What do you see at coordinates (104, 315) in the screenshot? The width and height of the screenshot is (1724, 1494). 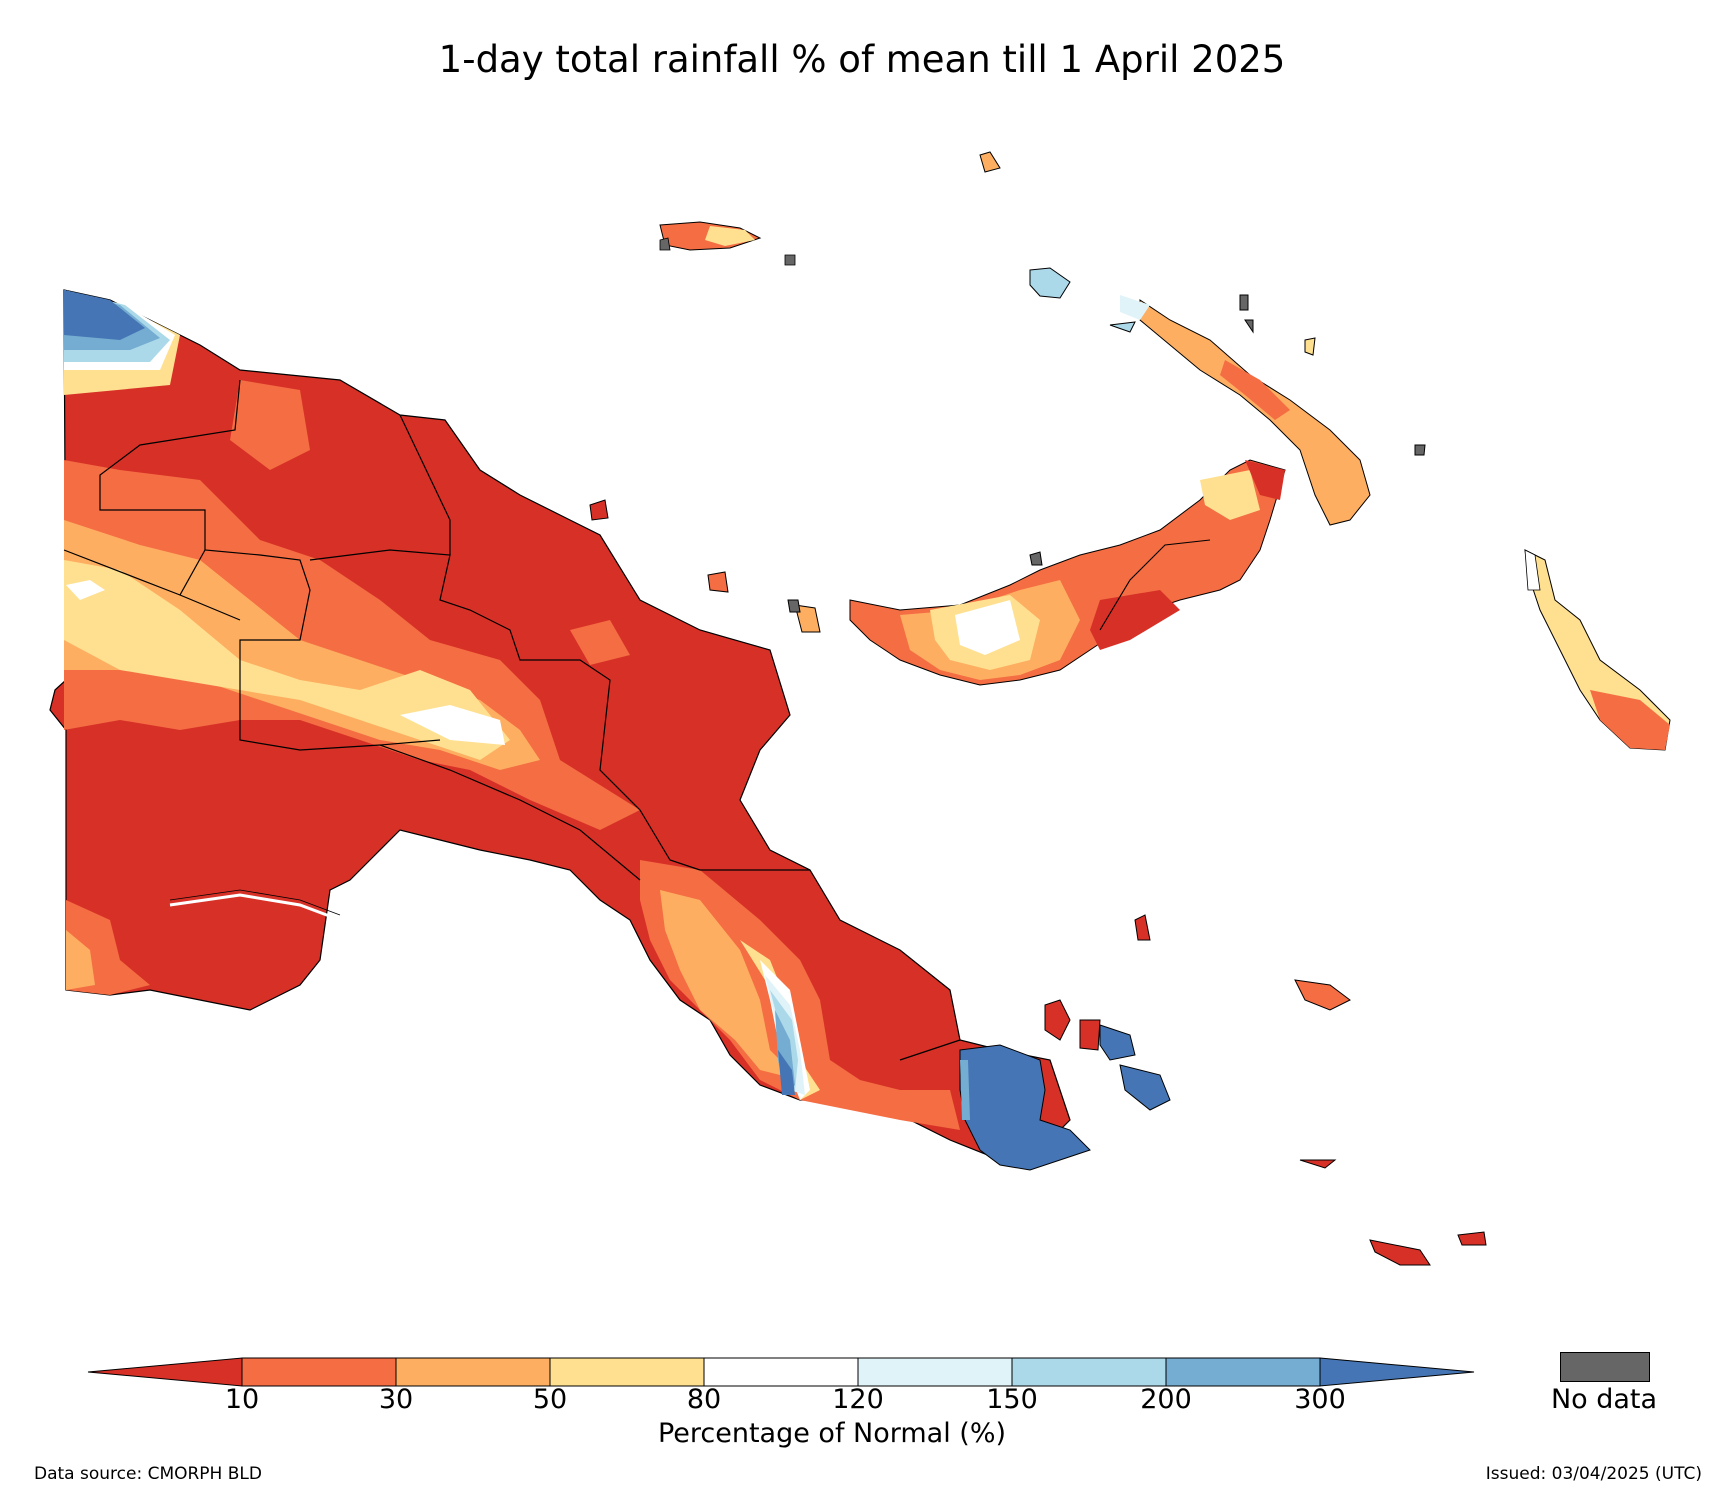 I see `nw-dark-blue` at bounding box center [104, 315].